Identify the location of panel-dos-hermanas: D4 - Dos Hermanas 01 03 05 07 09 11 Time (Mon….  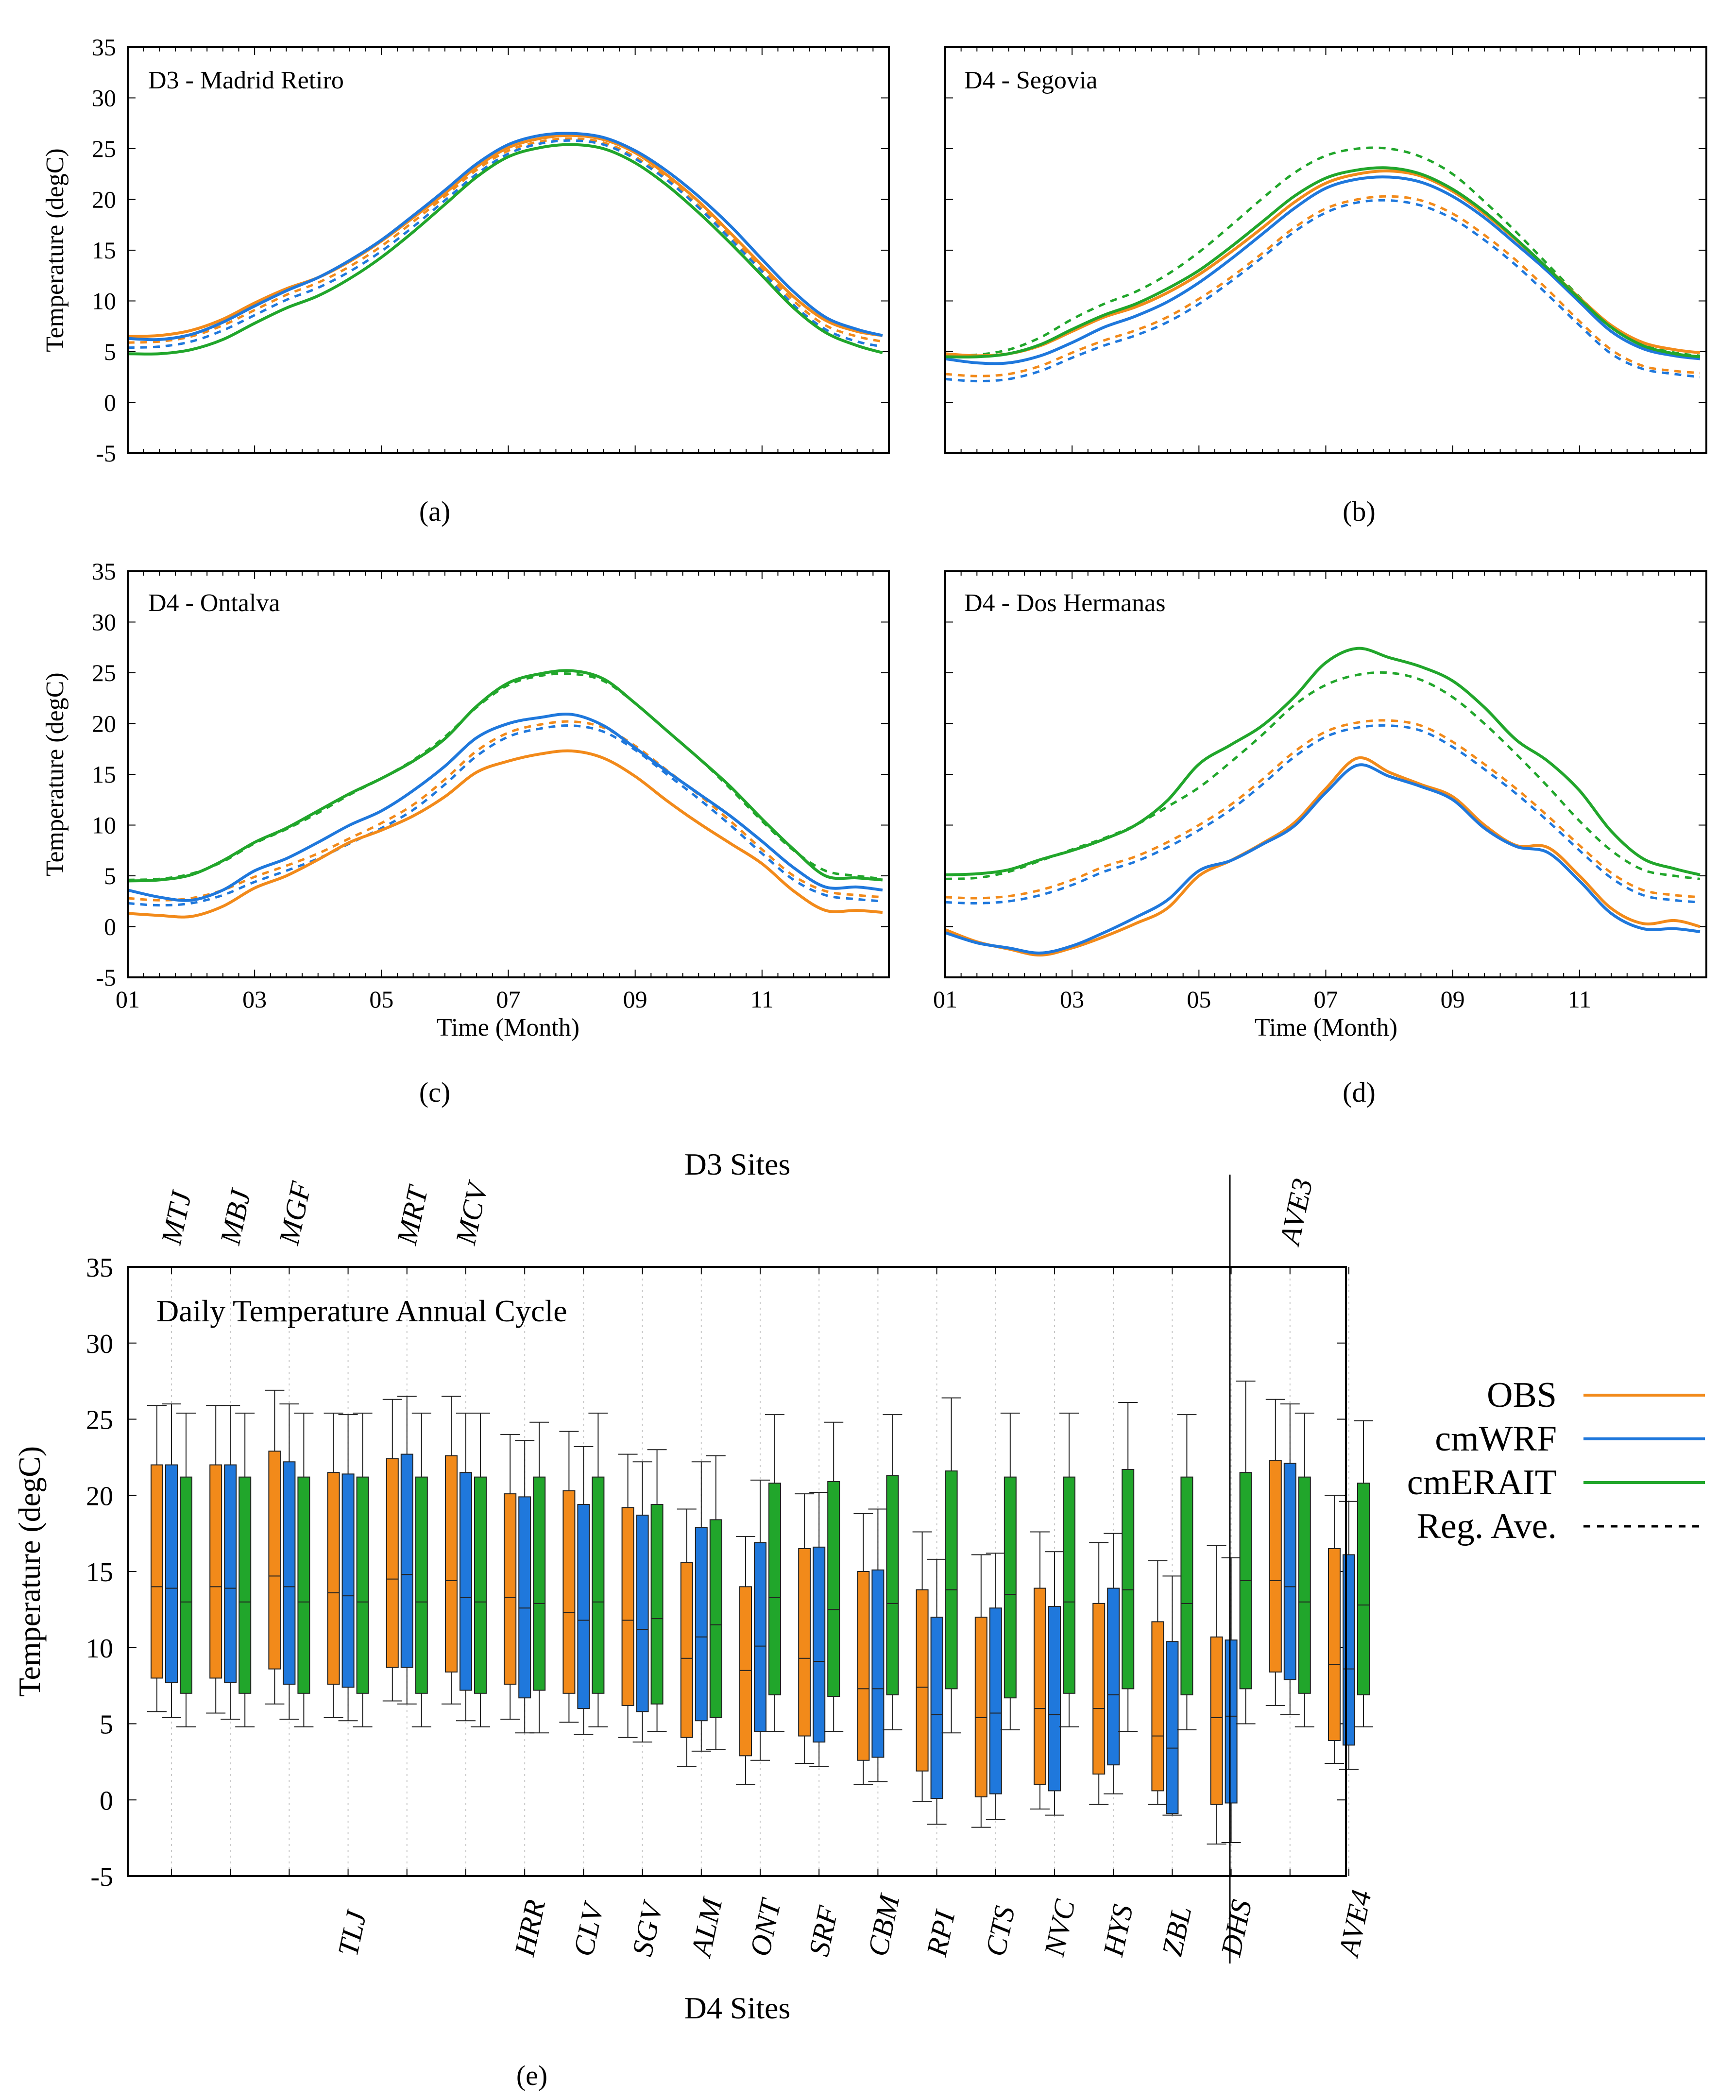
(1320, 839).